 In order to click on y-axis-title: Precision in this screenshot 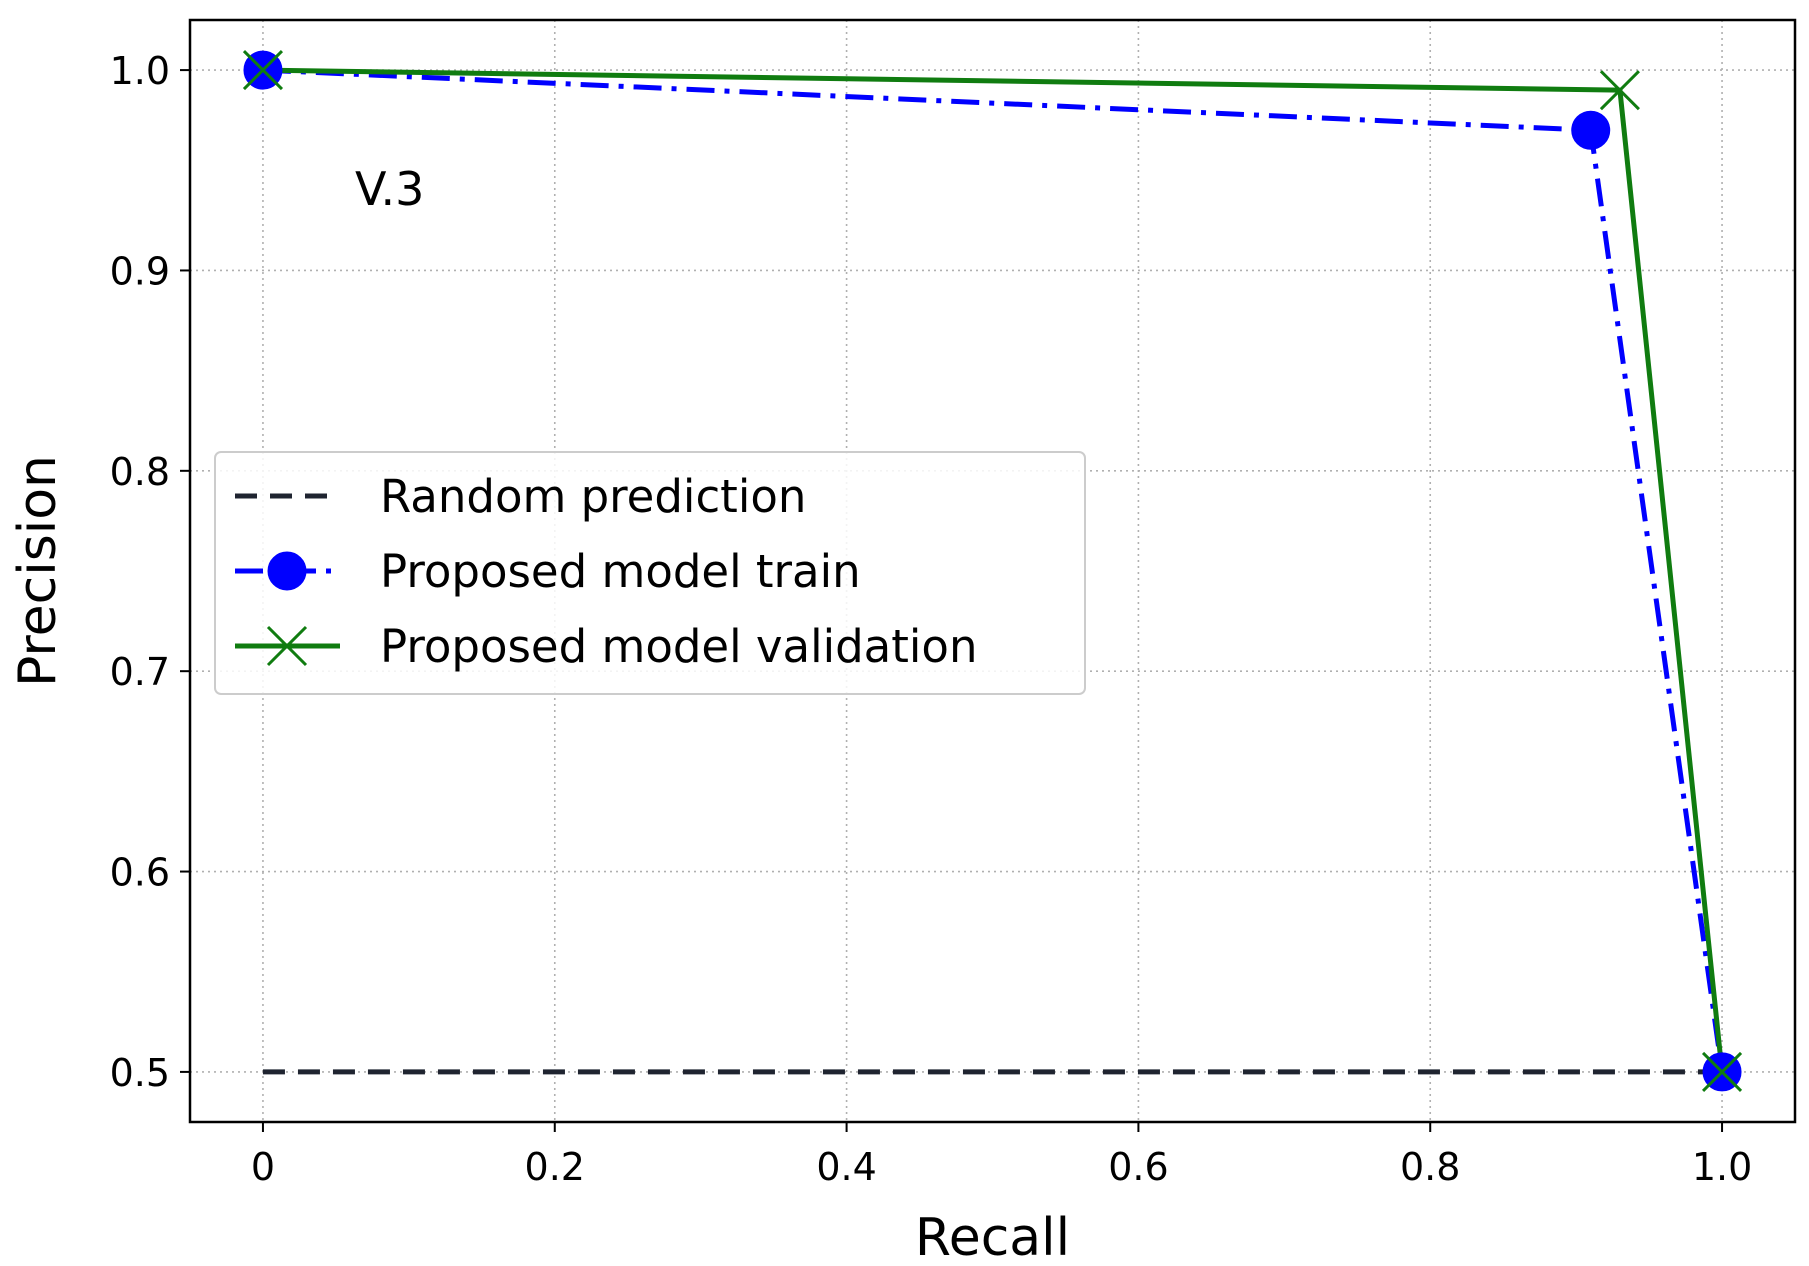, I will do `click(38, 571)`.